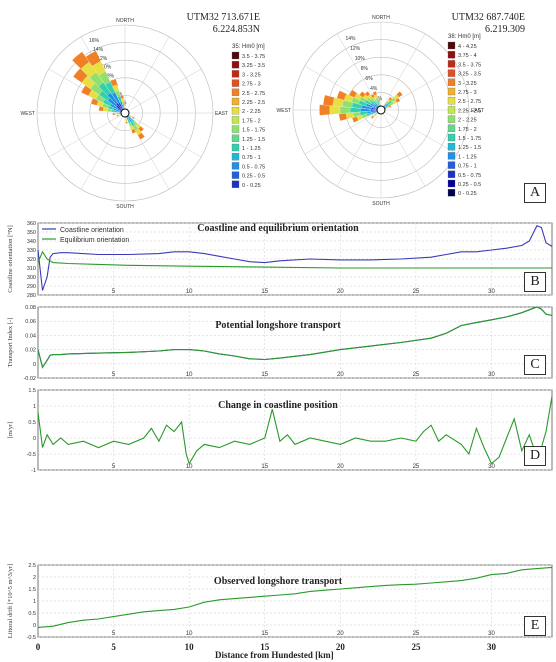 The width and height of the screenshot is (556, 662). Describe the element at coordinates (360, 59) in the screenshot. I see `rose-ring-label: 10%` at that location.